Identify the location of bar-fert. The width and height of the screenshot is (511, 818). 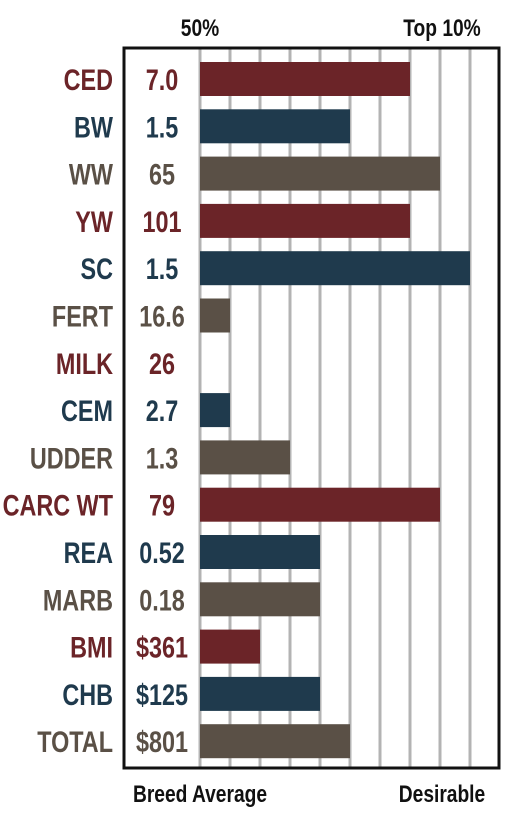
(215, 315).